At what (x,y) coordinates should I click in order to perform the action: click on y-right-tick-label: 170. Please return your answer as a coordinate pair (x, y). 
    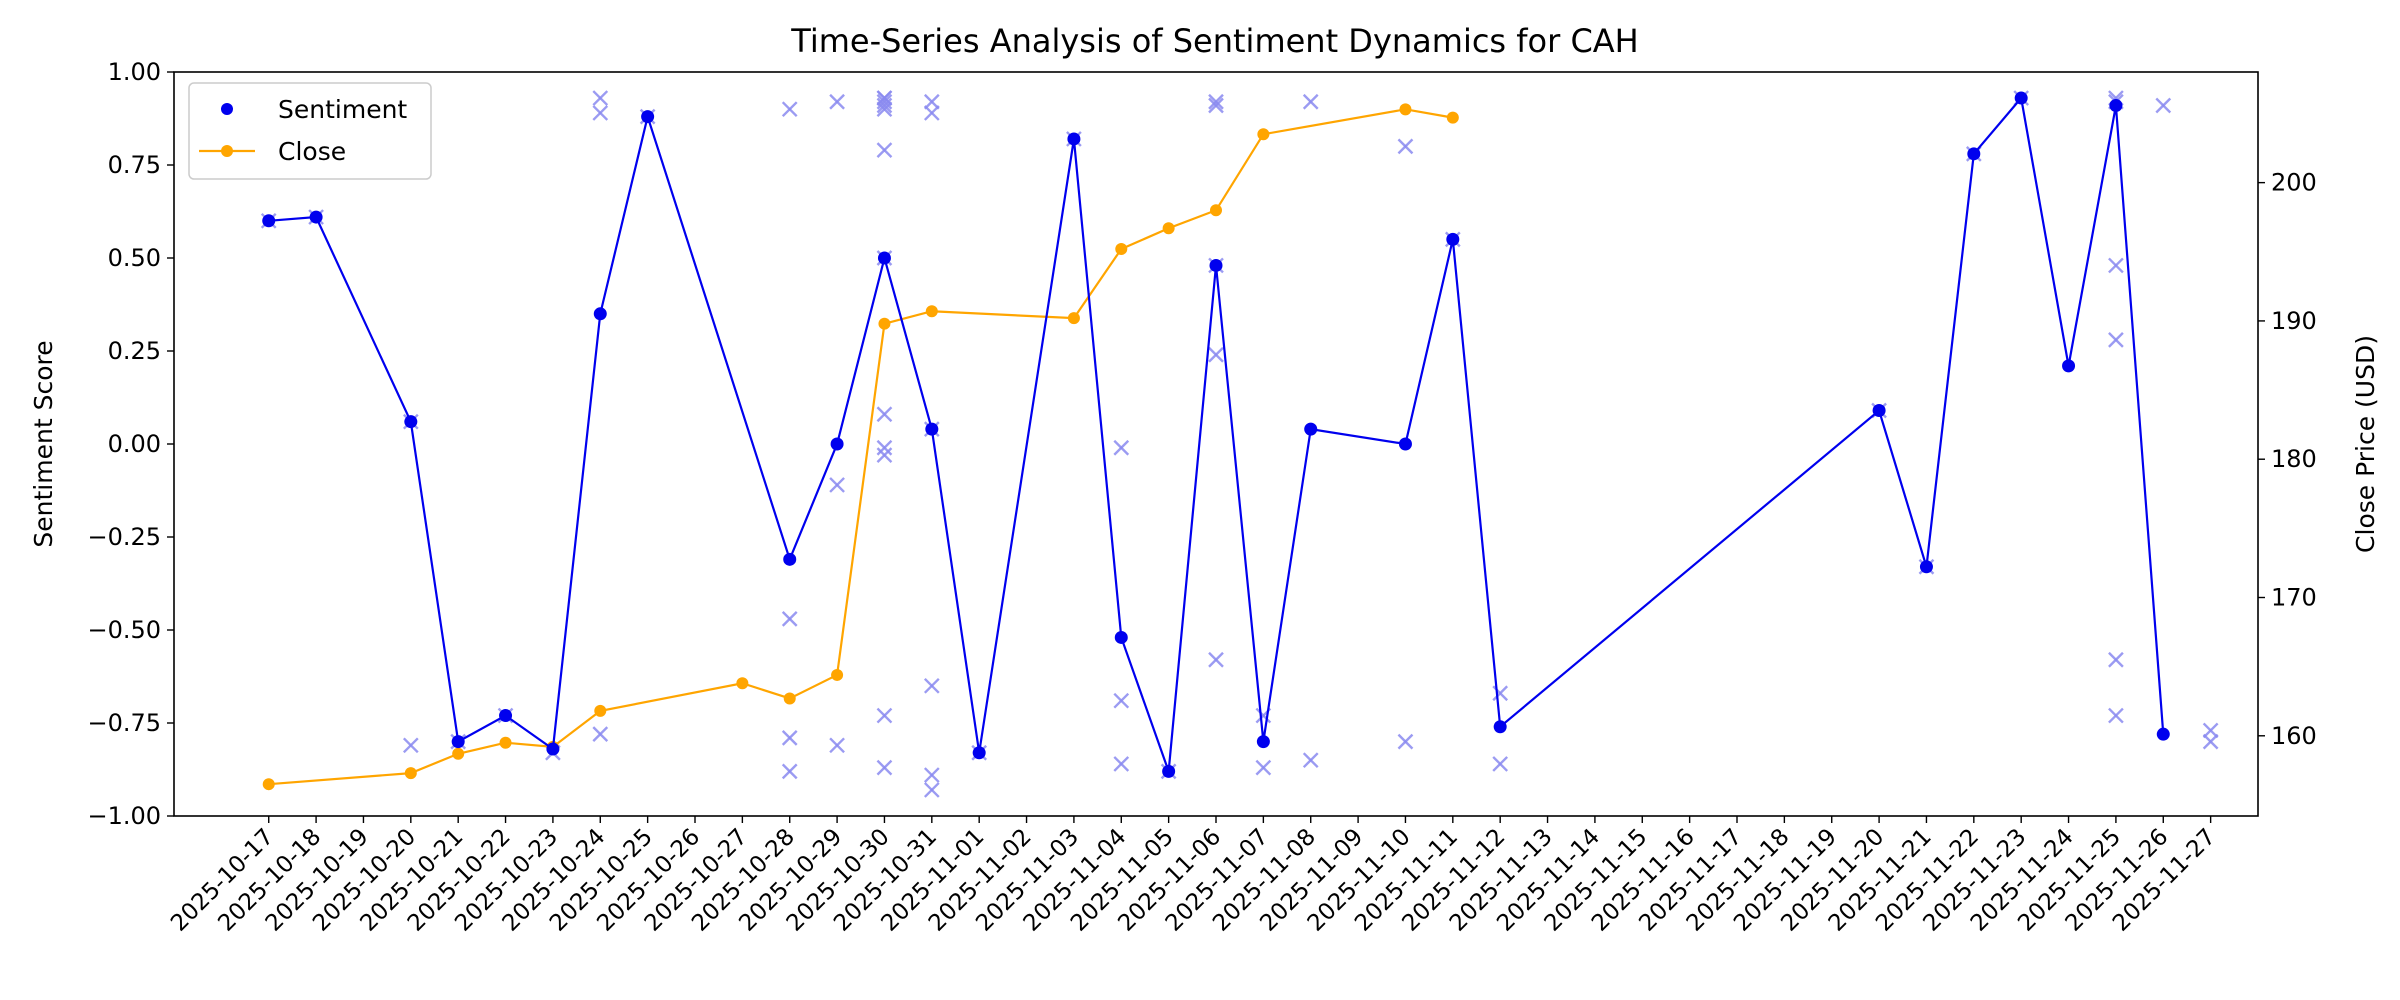
    Looking at the image, I should click on (2294, 598).